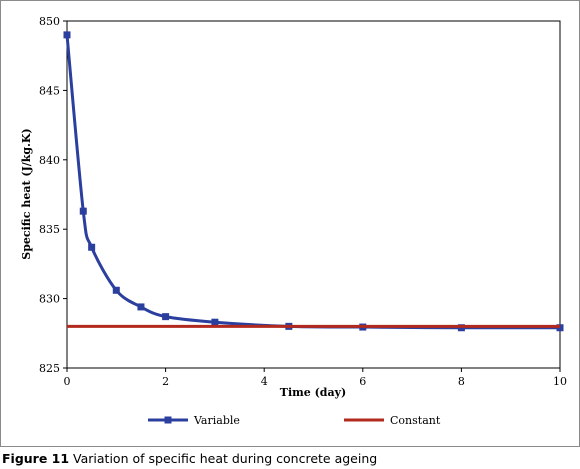 The width and height of the screenshot is (580, 469). I want to click on legend: Variable Constant, so click(294, 420).